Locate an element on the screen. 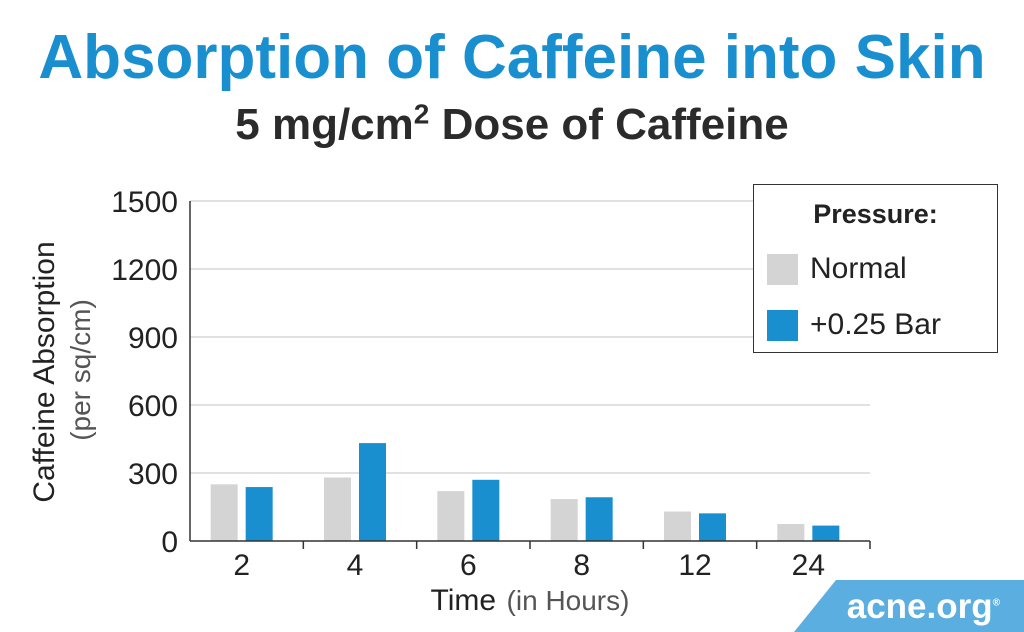  badge-background is located at coordinates (909, 606).